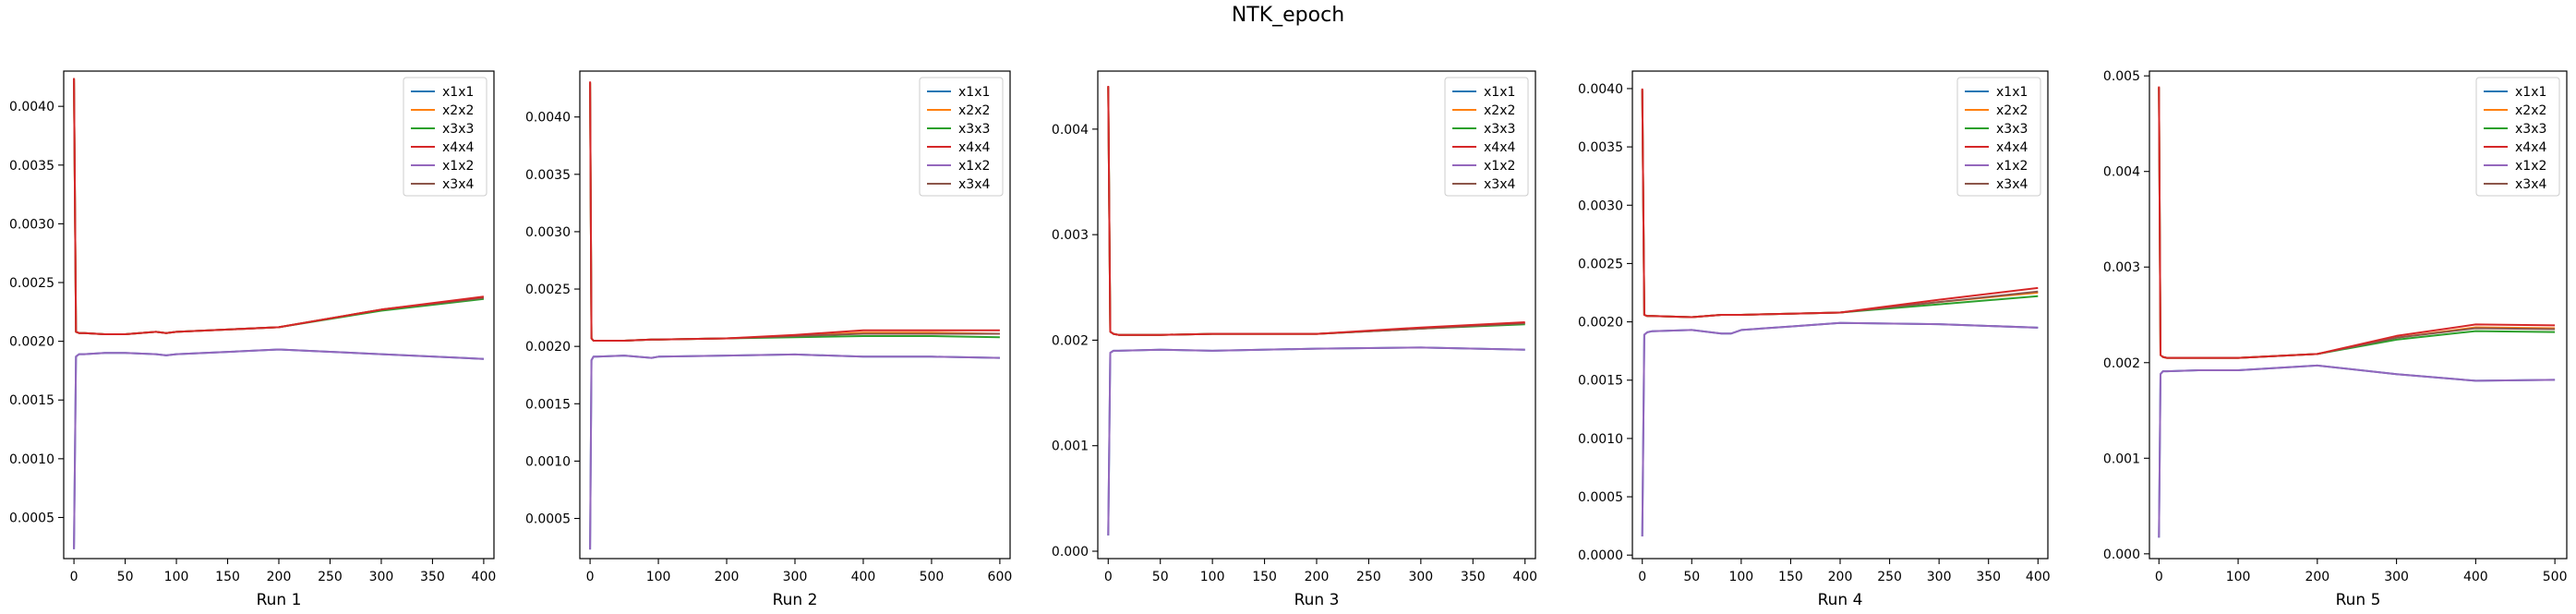 The width and height of the screenshot is (2576, 614). I want to click on y-tick-label: 0.002, so click(2121, 363).